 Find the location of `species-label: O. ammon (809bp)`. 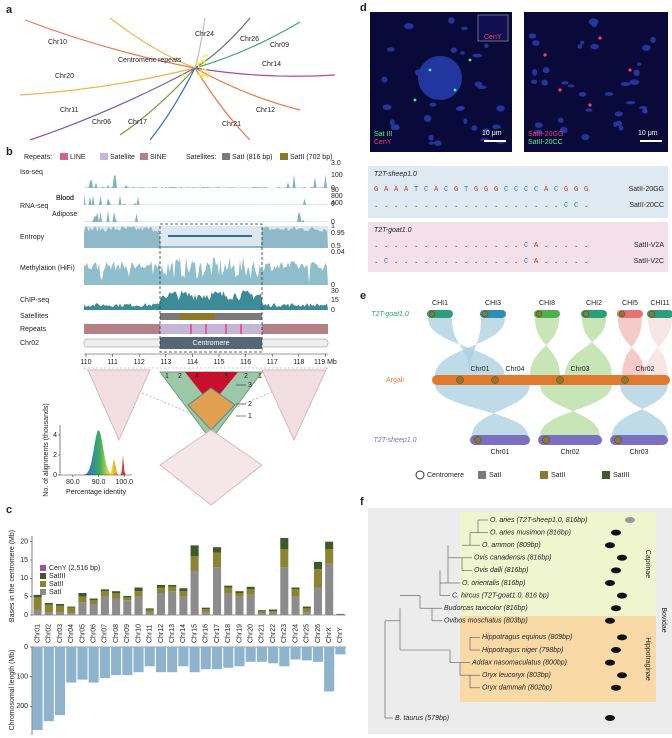

species-label: O. ammon (809bp) is located at coordinates (511, 545).